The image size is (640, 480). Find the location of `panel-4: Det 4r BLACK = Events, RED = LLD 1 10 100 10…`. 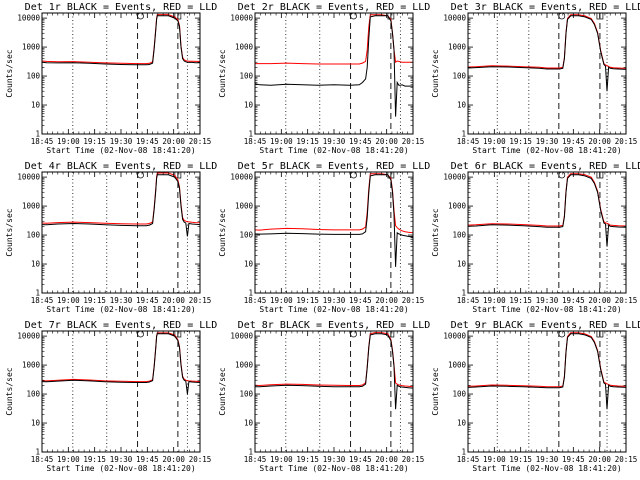

panel-4: Det 4r BLACK = Events, RED = LLD 1 10 100 10… is located at coordinates (111, 237).